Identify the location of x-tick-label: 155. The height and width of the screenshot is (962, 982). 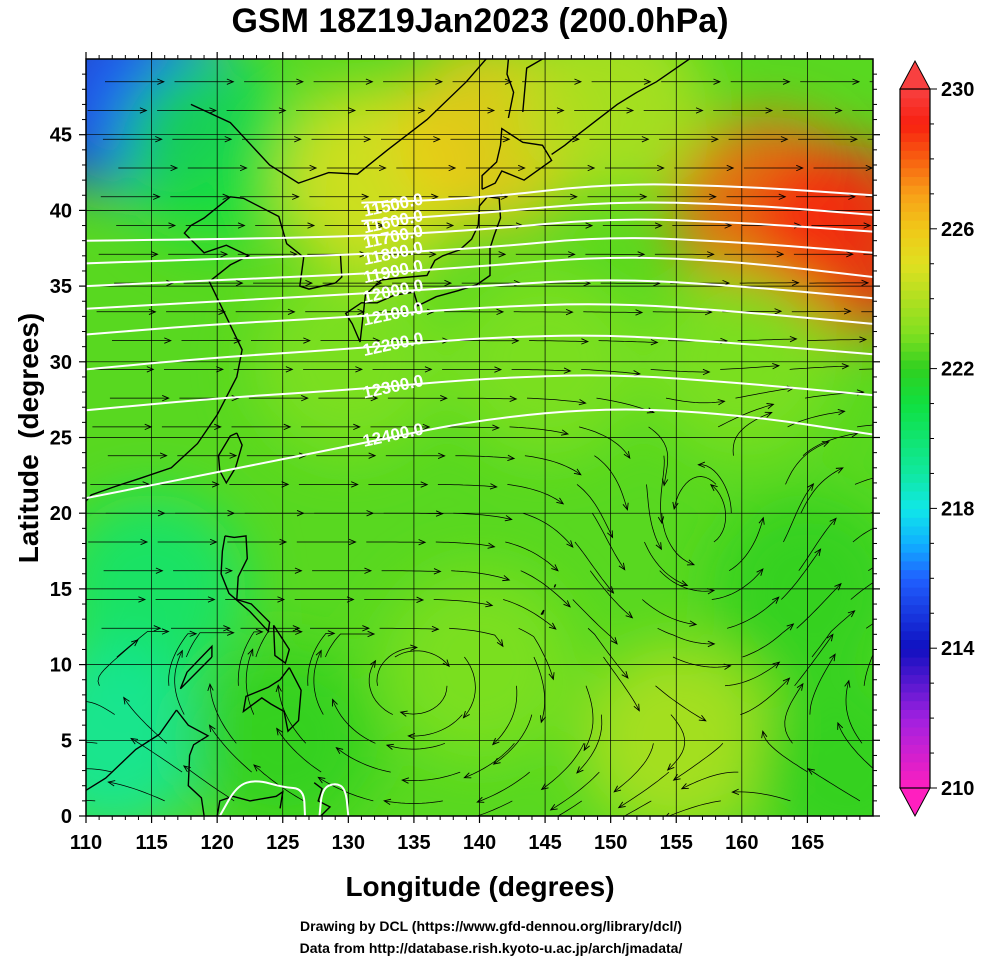
(676, 843).